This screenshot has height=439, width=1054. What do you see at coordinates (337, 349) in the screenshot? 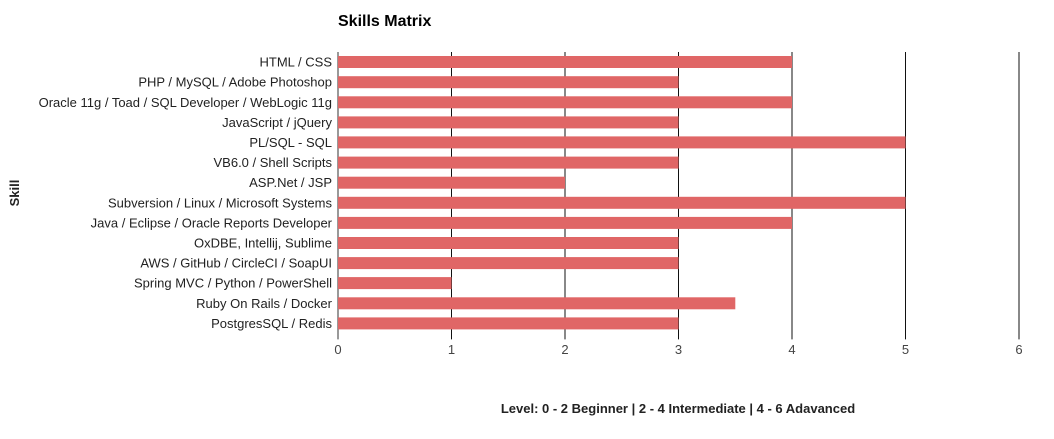
I see `x-tick-label: 0` at bounding box center [337, 349].